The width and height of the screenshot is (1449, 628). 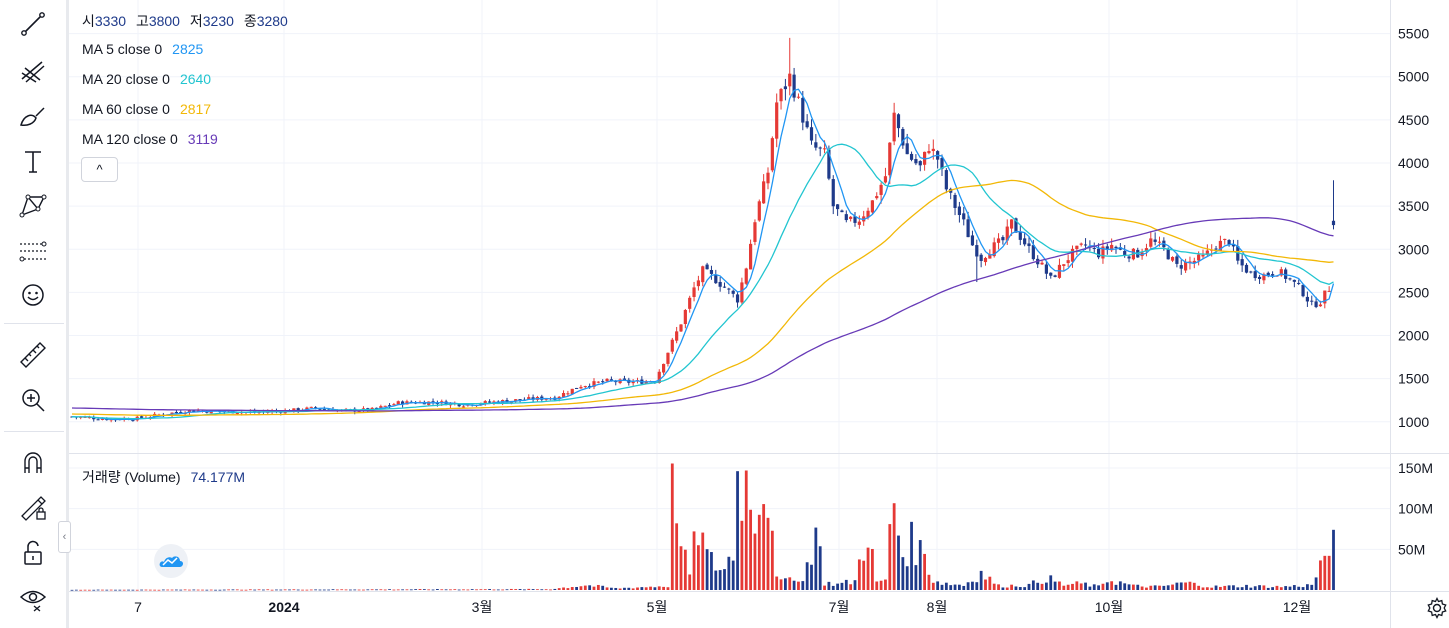 What do you see at coordinates (33, 507) in the screenshot?
I see `lock-drawing-icon` at bounding box center [33, 507].